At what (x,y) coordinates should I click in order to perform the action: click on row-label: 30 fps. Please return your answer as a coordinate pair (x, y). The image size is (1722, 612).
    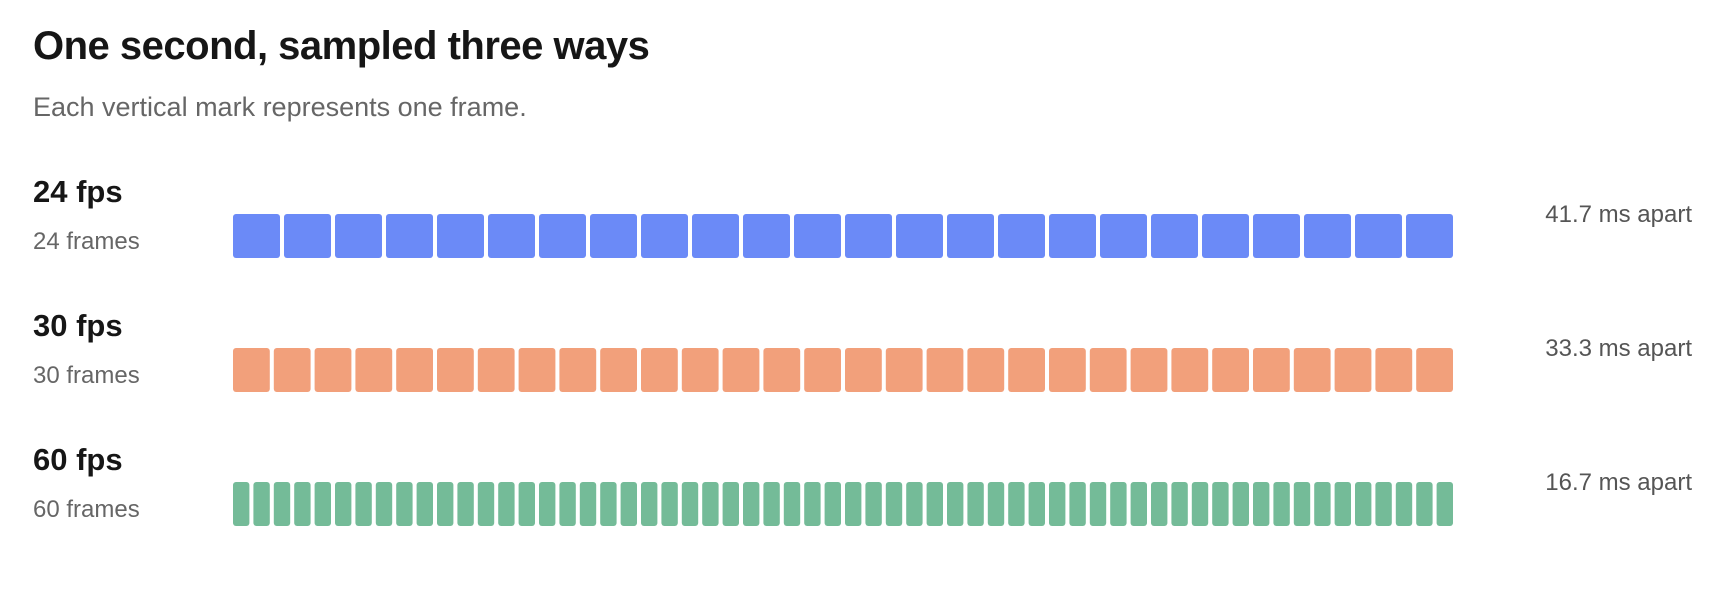
    Looking at the image, I should click on (78, 325).